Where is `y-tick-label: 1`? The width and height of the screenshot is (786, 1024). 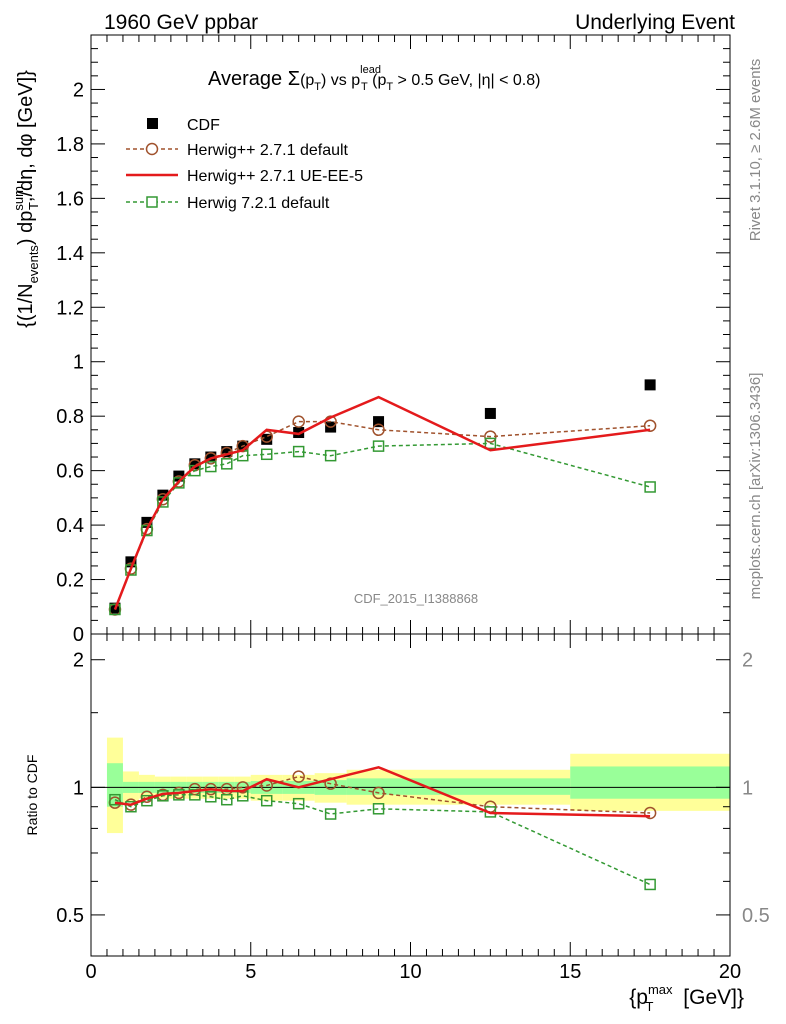 y-tick-label: 1 is located at coordinates (78, 363).